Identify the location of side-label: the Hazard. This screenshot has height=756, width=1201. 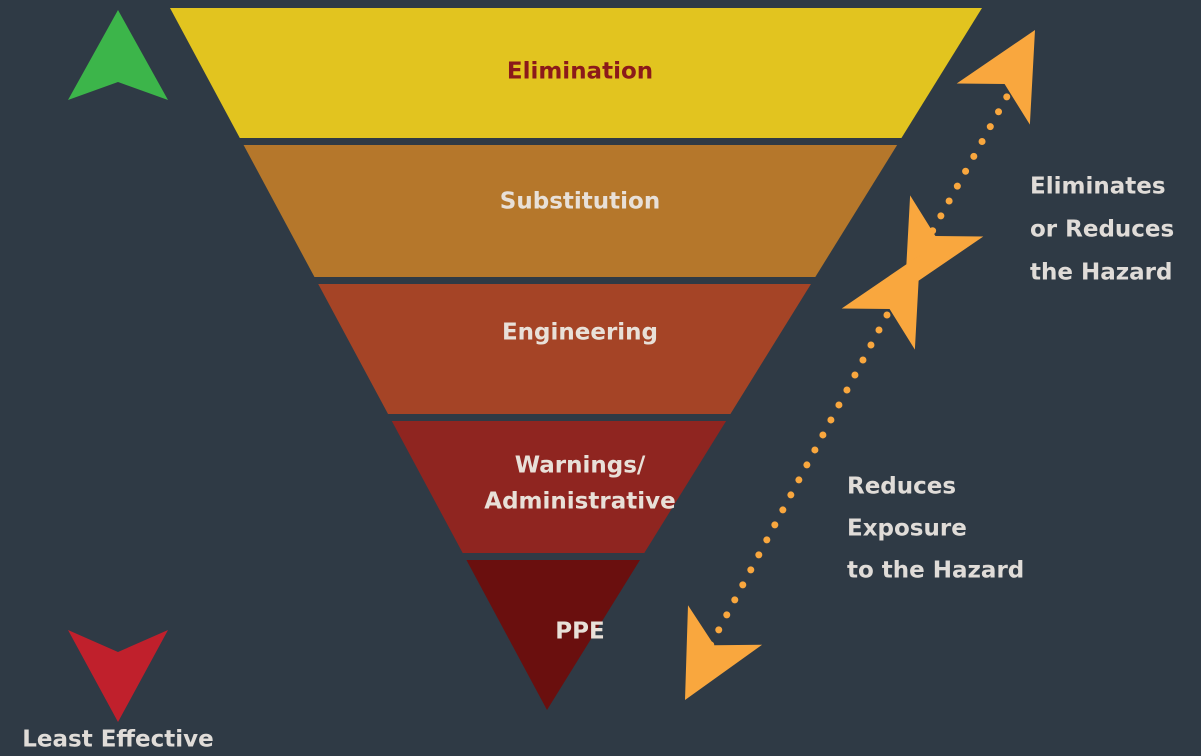
(1101, 273).